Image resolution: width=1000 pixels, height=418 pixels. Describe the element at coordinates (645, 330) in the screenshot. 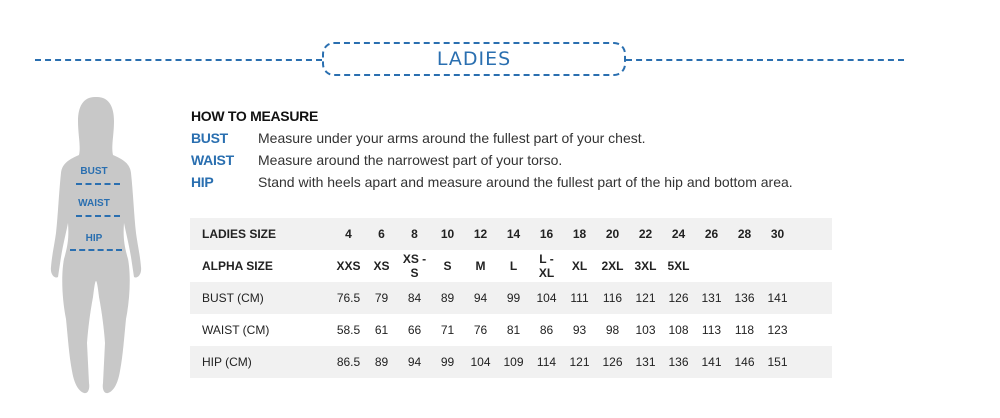

I see `table-cell: 103` at that location.